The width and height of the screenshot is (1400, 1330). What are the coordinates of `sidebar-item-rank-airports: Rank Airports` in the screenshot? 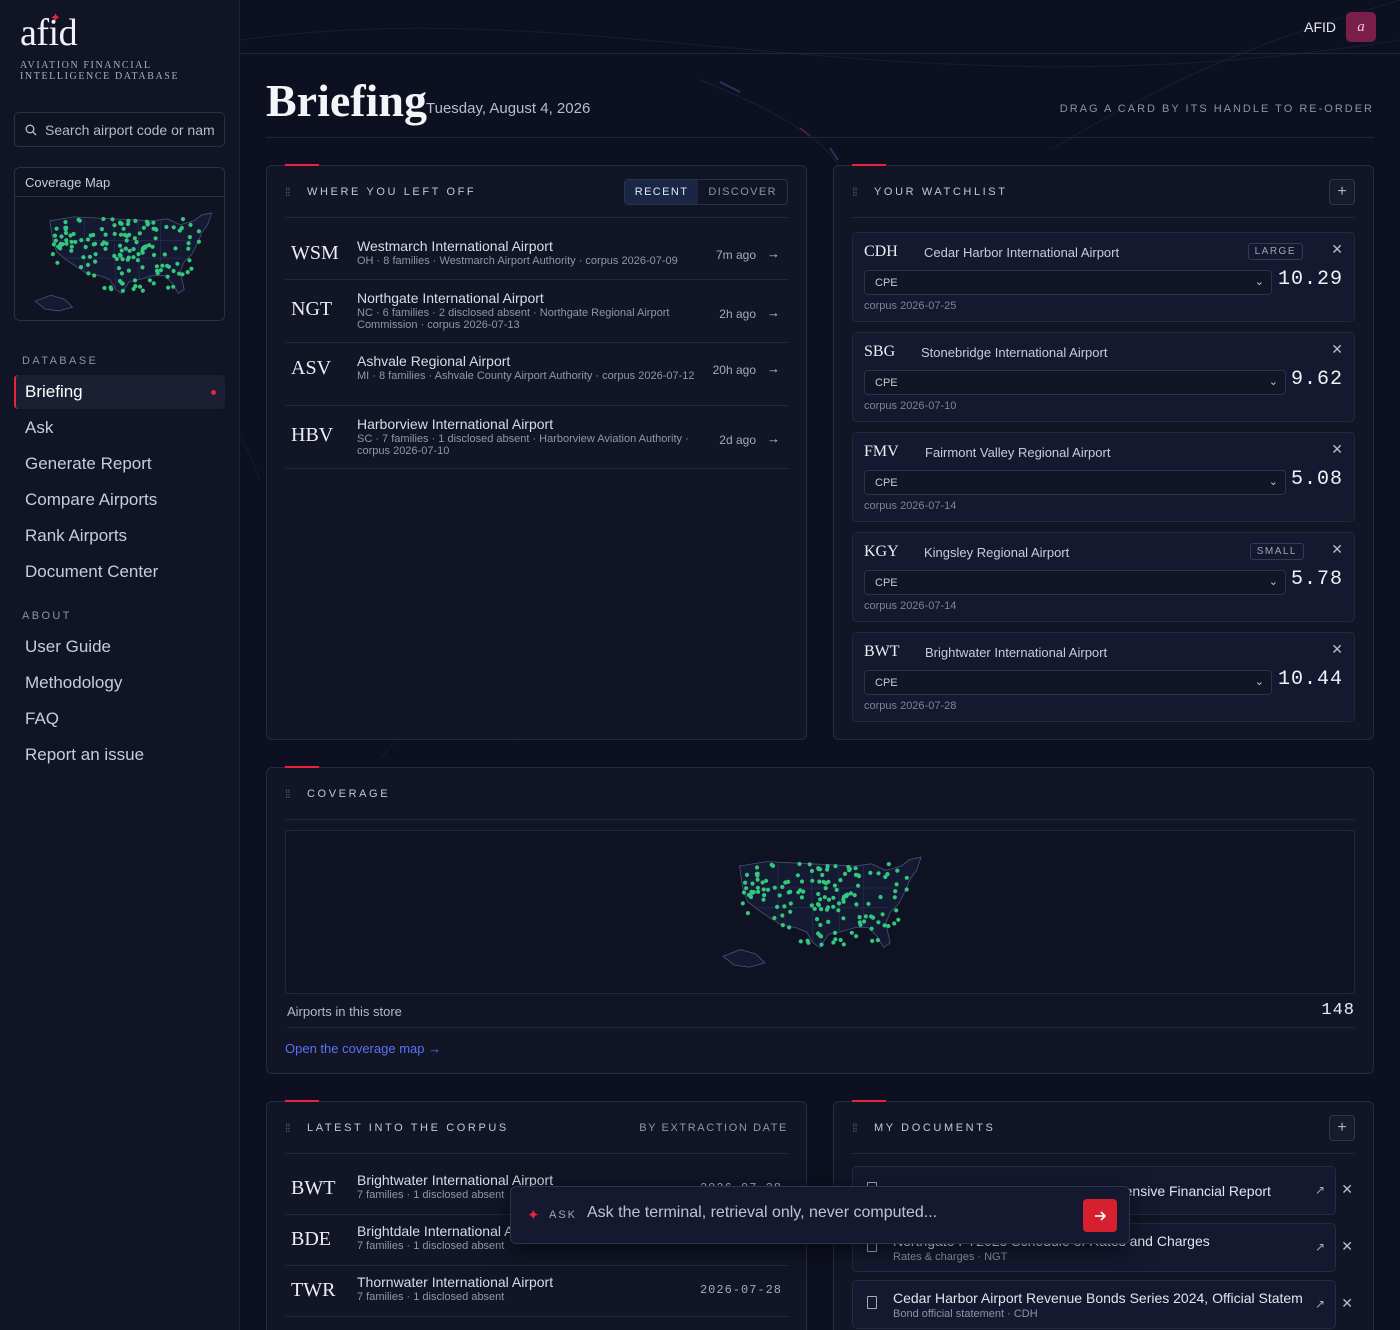 It's located at (119, 536).